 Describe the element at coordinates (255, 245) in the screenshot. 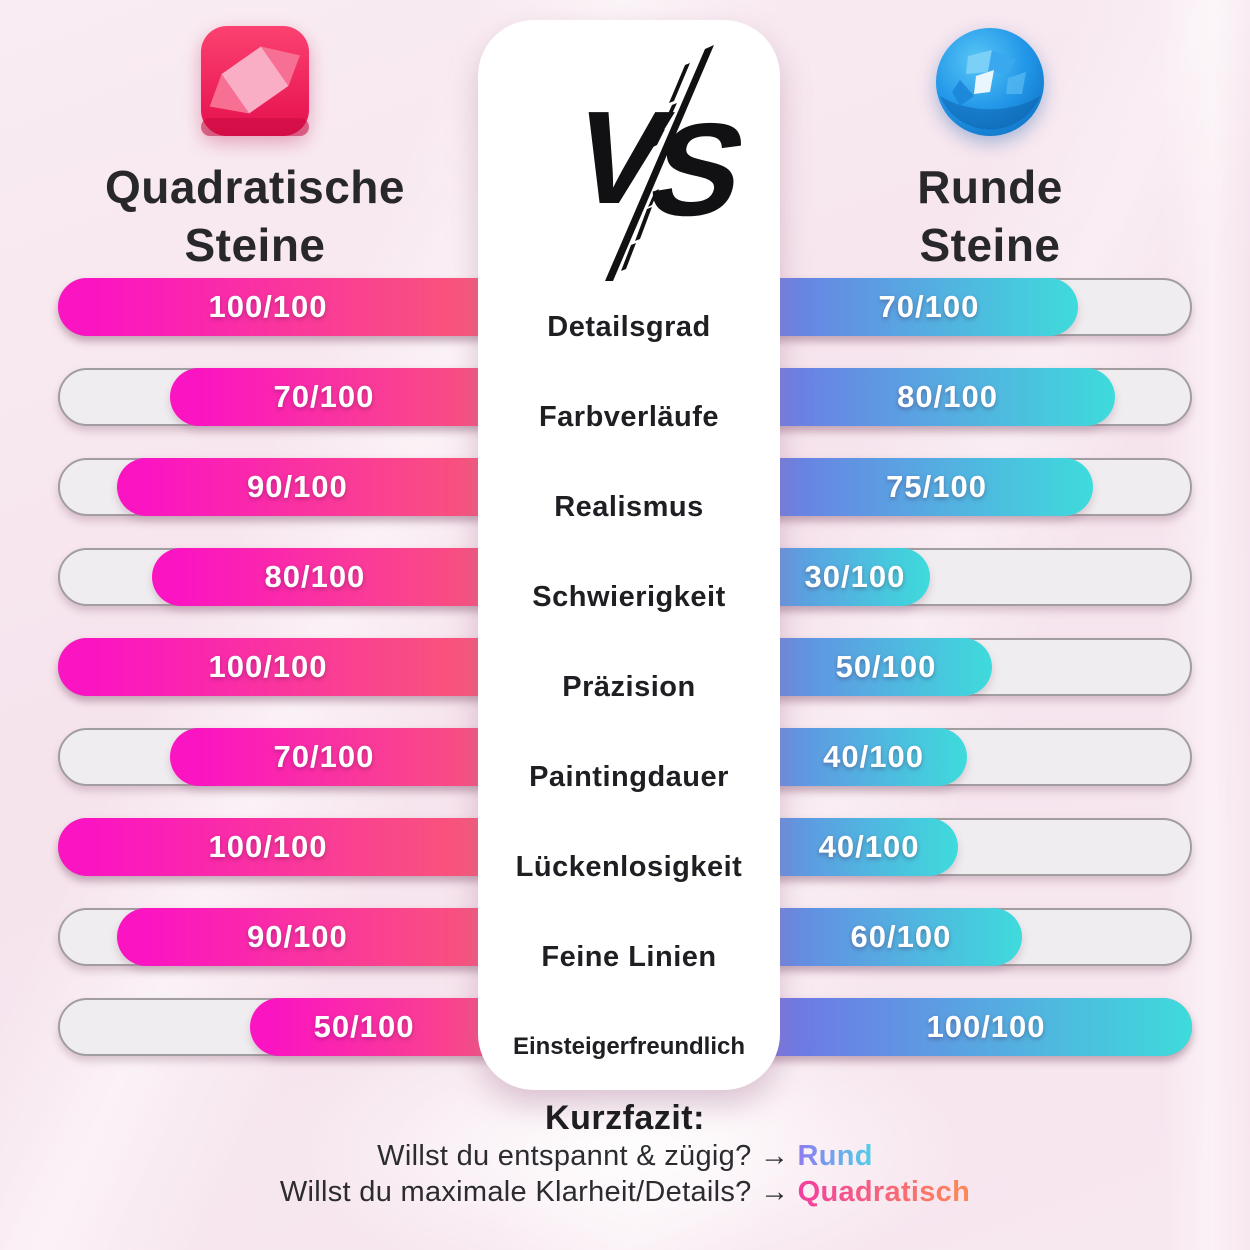

I see `left-title-line2: Steine` at that location.